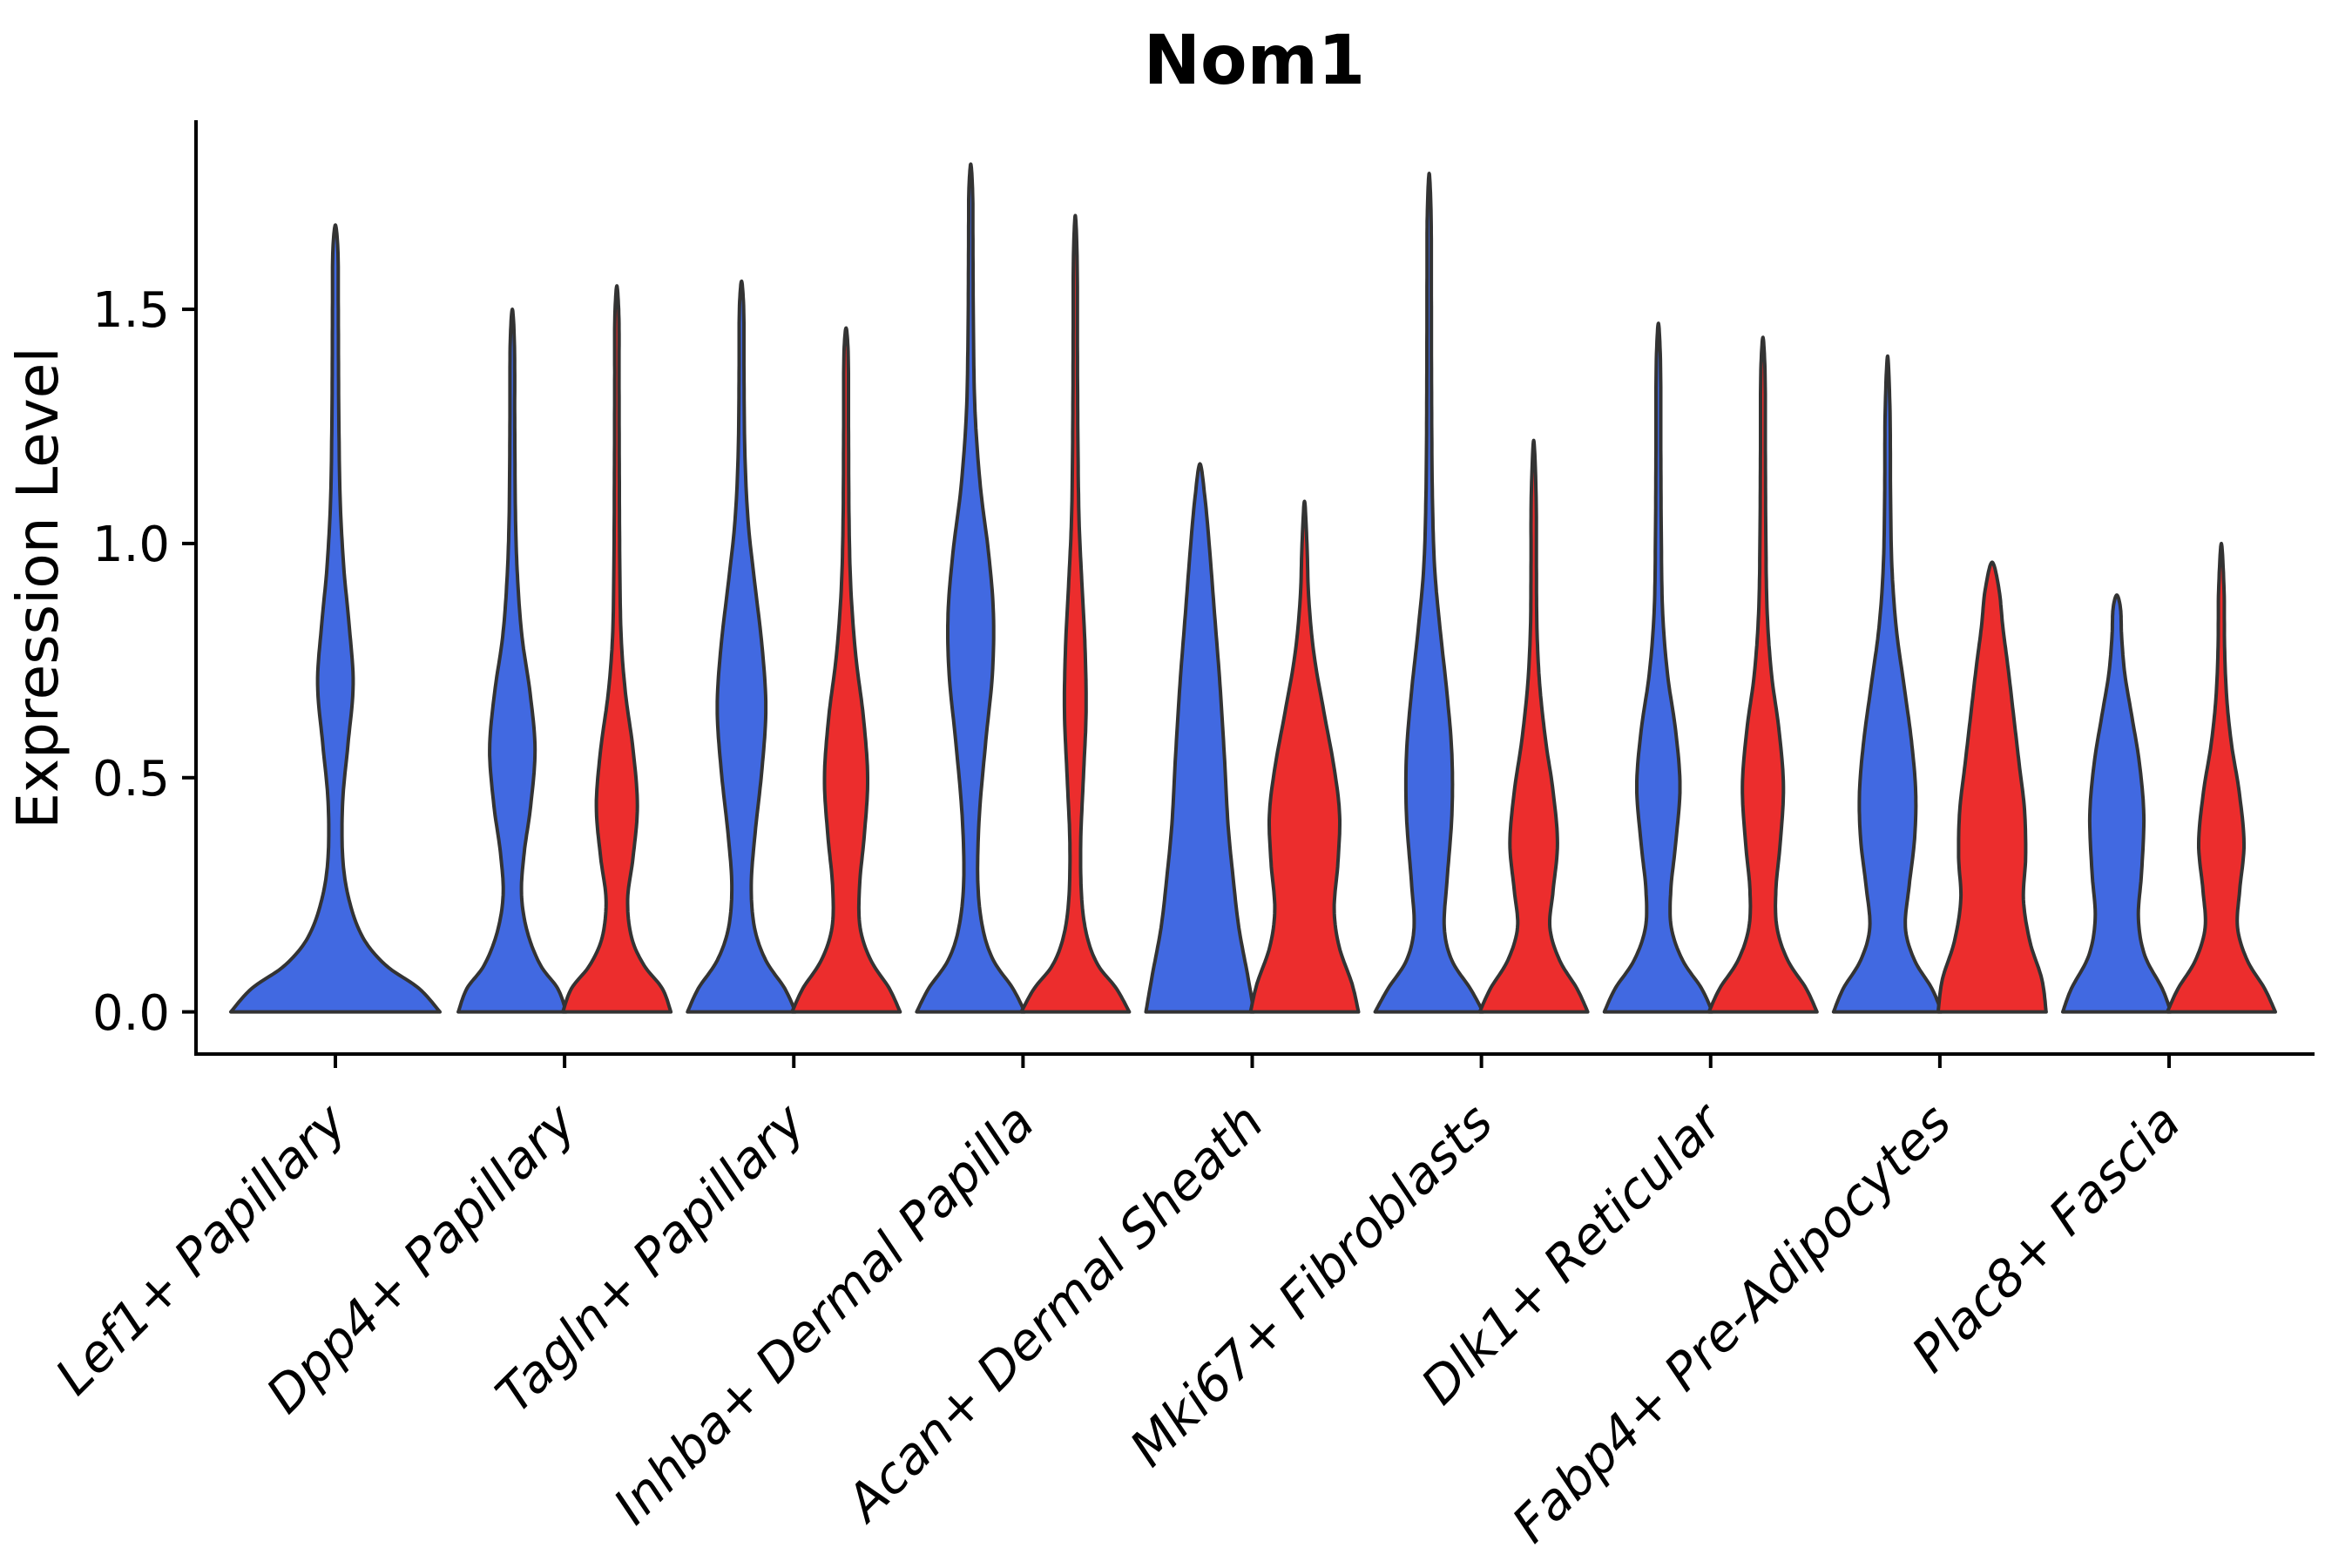 The width and height of the screenshot is (2352, 1568). I want to click on y-tick-label: 1.0, so click(131, 545).